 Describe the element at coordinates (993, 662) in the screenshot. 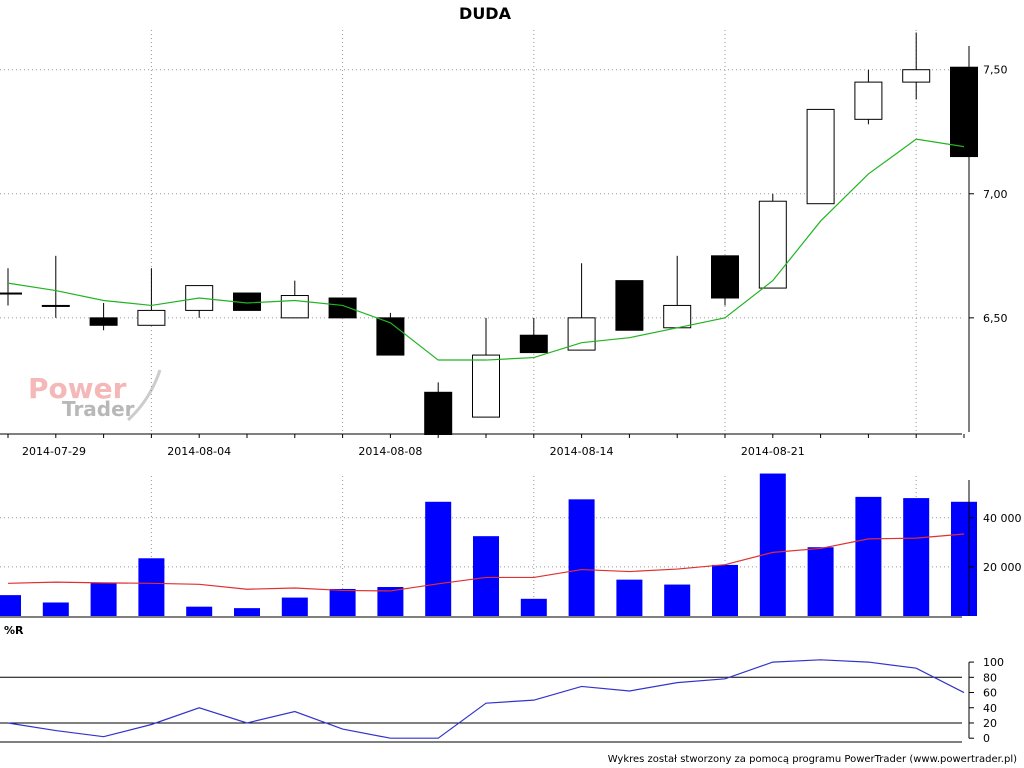

I see `williams-r-tick-label: 100` at that location.